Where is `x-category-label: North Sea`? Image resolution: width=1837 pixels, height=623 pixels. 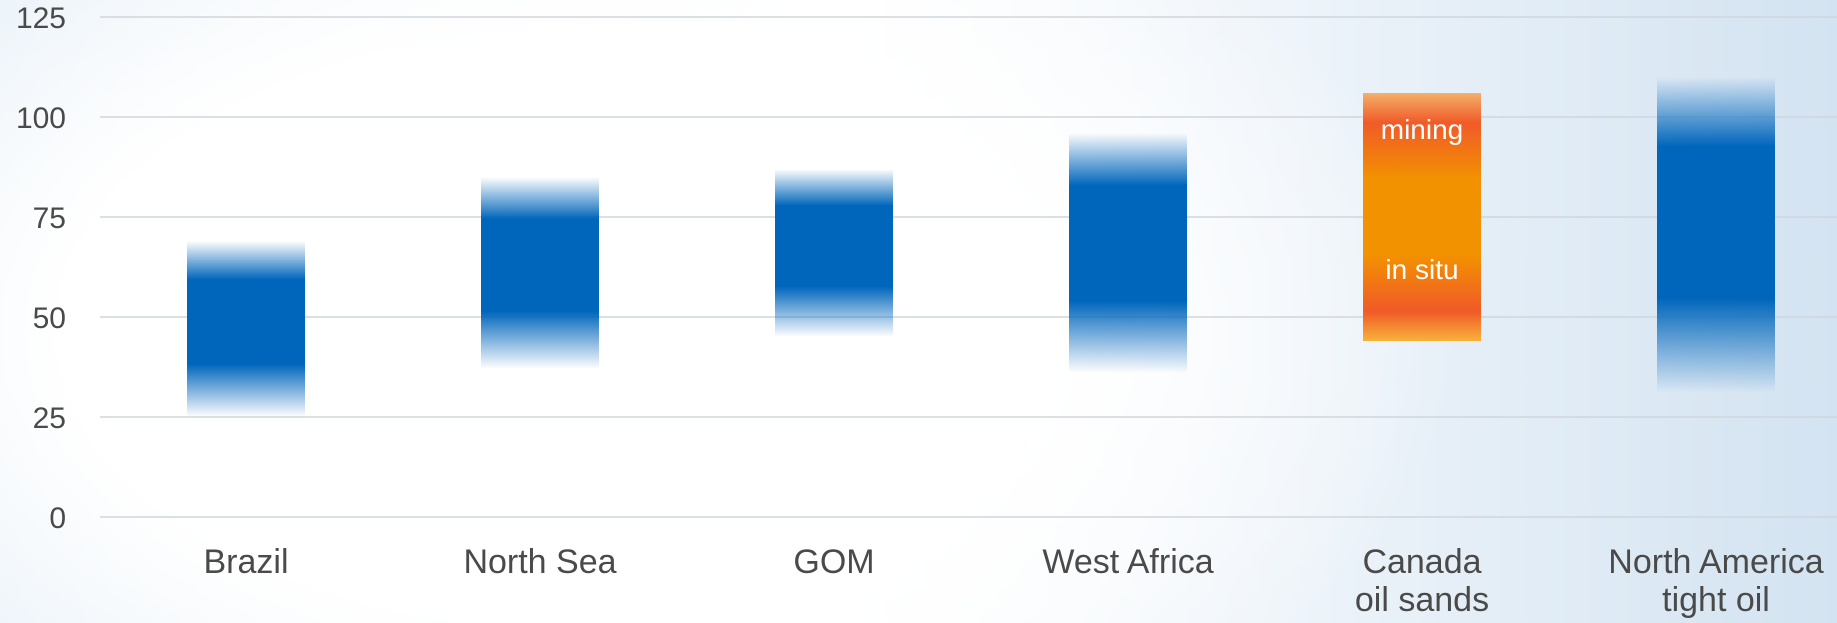
x-category-label: North Sea is located at coordinates (539, 562).